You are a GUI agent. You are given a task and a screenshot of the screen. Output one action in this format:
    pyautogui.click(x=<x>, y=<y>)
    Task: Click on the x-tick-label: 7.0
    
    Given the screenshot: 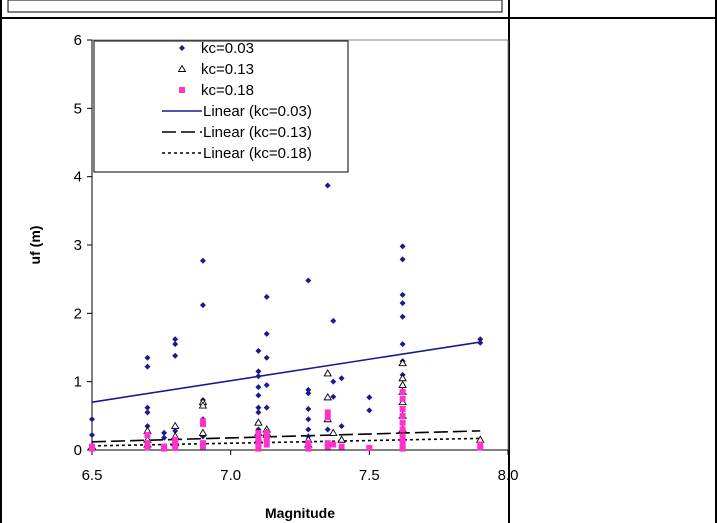 What is the action you would take?
    pyautogui.click(x=230, y=475)
    